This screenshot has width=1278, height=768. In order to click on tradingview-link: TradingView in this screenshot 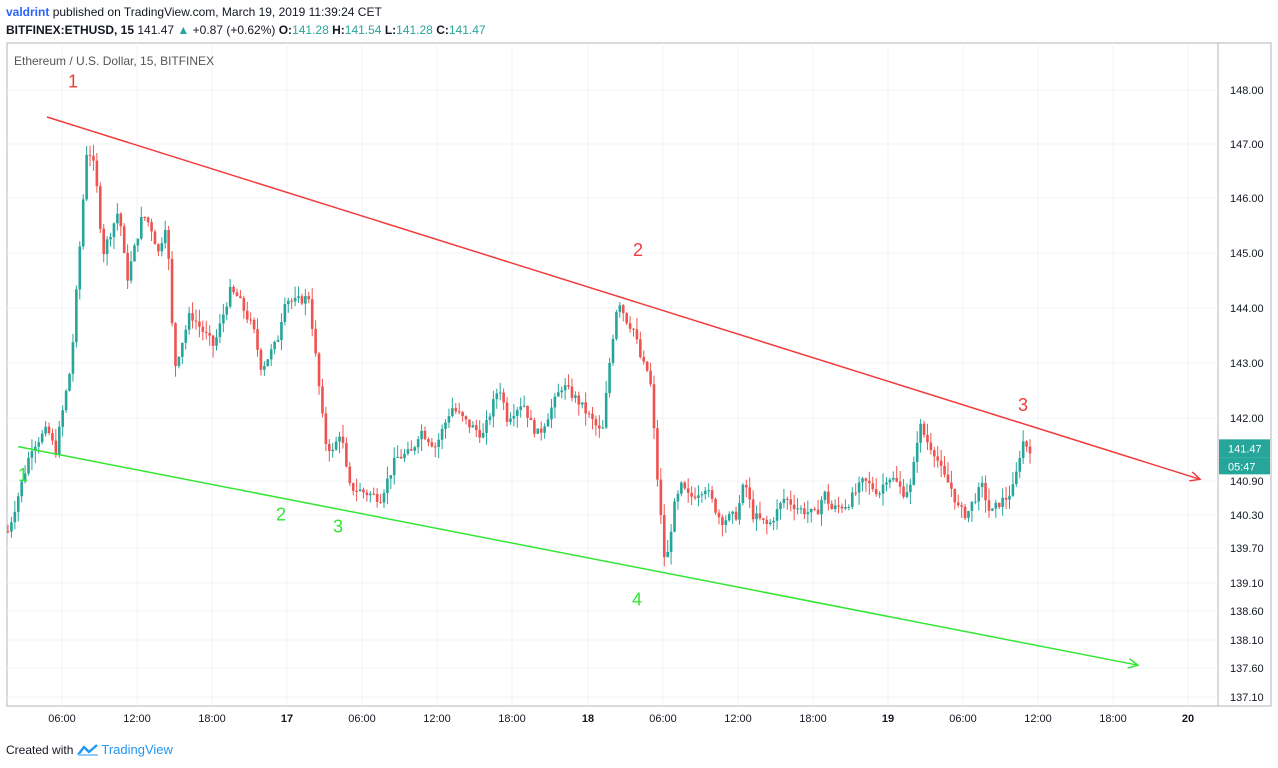, I will do `click(137, 749)`.